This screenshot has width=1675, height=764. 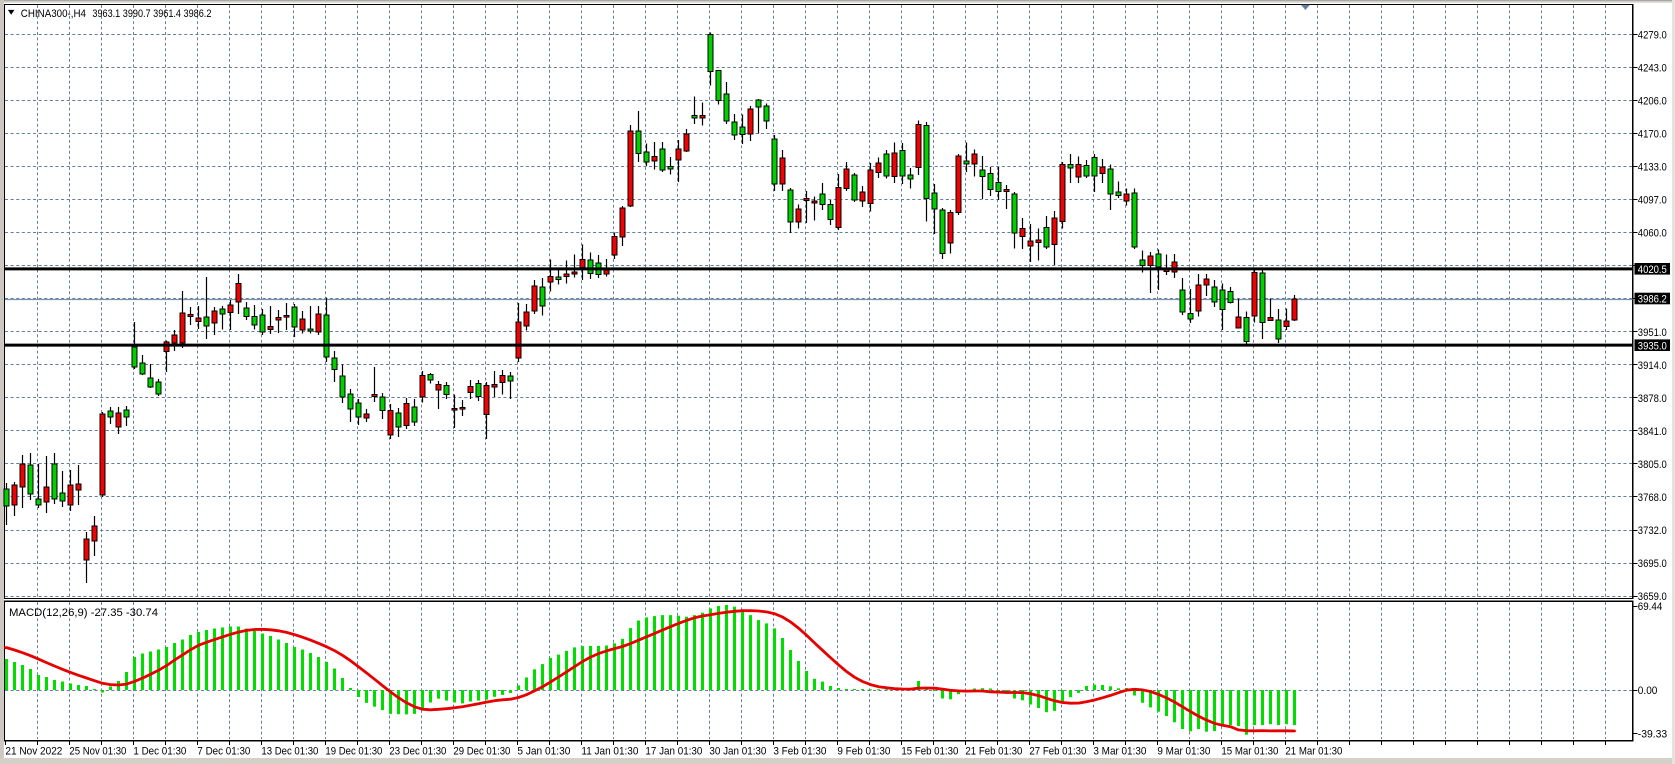 What do you see at coordinates (1652, 69) in the screenshot?
I see `svg-text: 4243.0` at bounding box center [1652, 69].